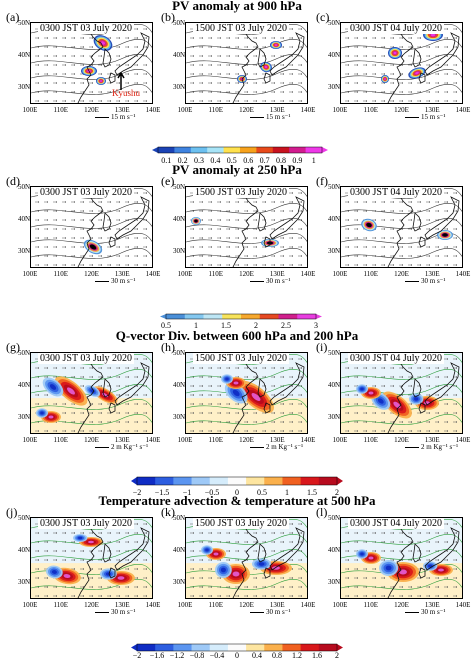 The height and width of the screenshot is (660, 474). Describe the element at coordinates (91, 227) in the screenshot. I see `map-canvas` at that location.